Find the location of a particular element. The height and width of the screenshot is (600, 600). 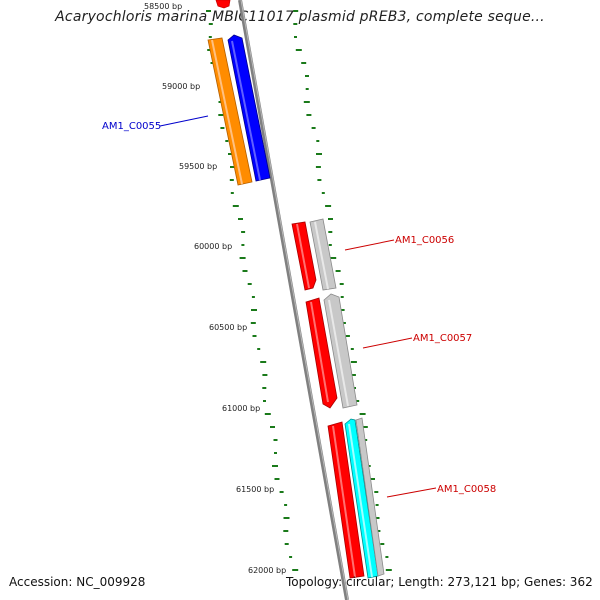

gene-label-am1-c0058: AM1_C0058 is located at coordinates (441, 491).